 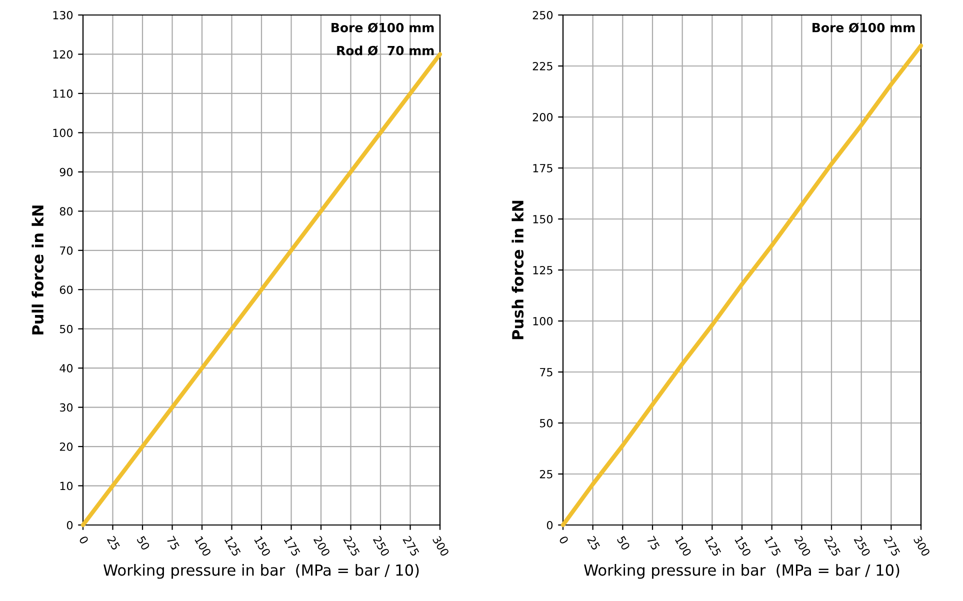 I want to click on y-tick-label: 25, so click(x=546, y=474).